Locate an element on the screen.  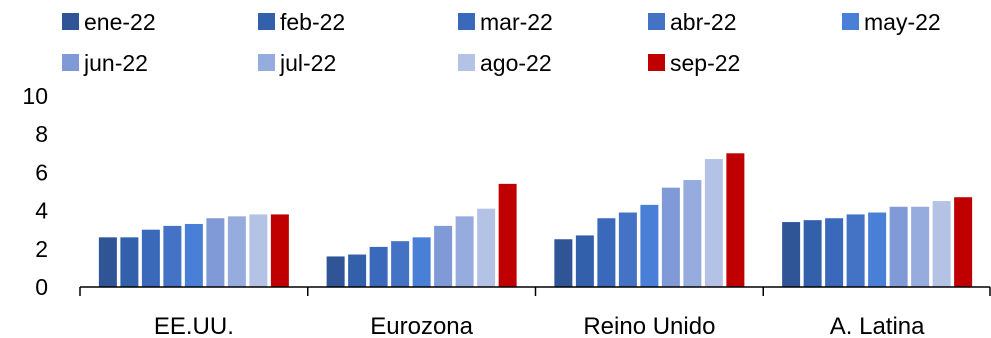
bar-EE.UU.-mar-22 is located at coordinates (150, 258).